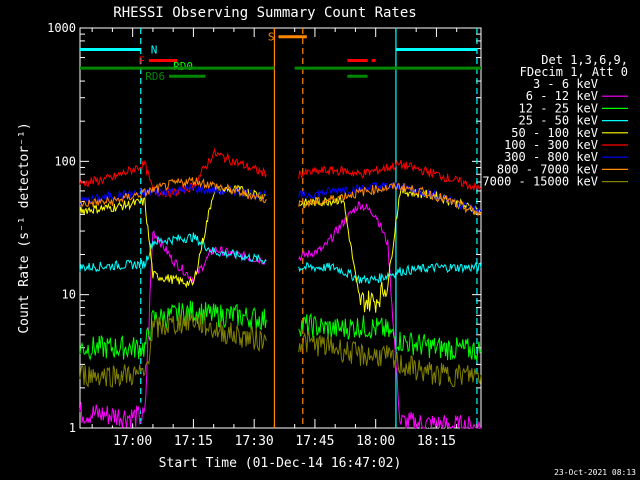 This screenshot has width=640, height=480. I want to click on y-tick-label: 1, so click(72, 428).